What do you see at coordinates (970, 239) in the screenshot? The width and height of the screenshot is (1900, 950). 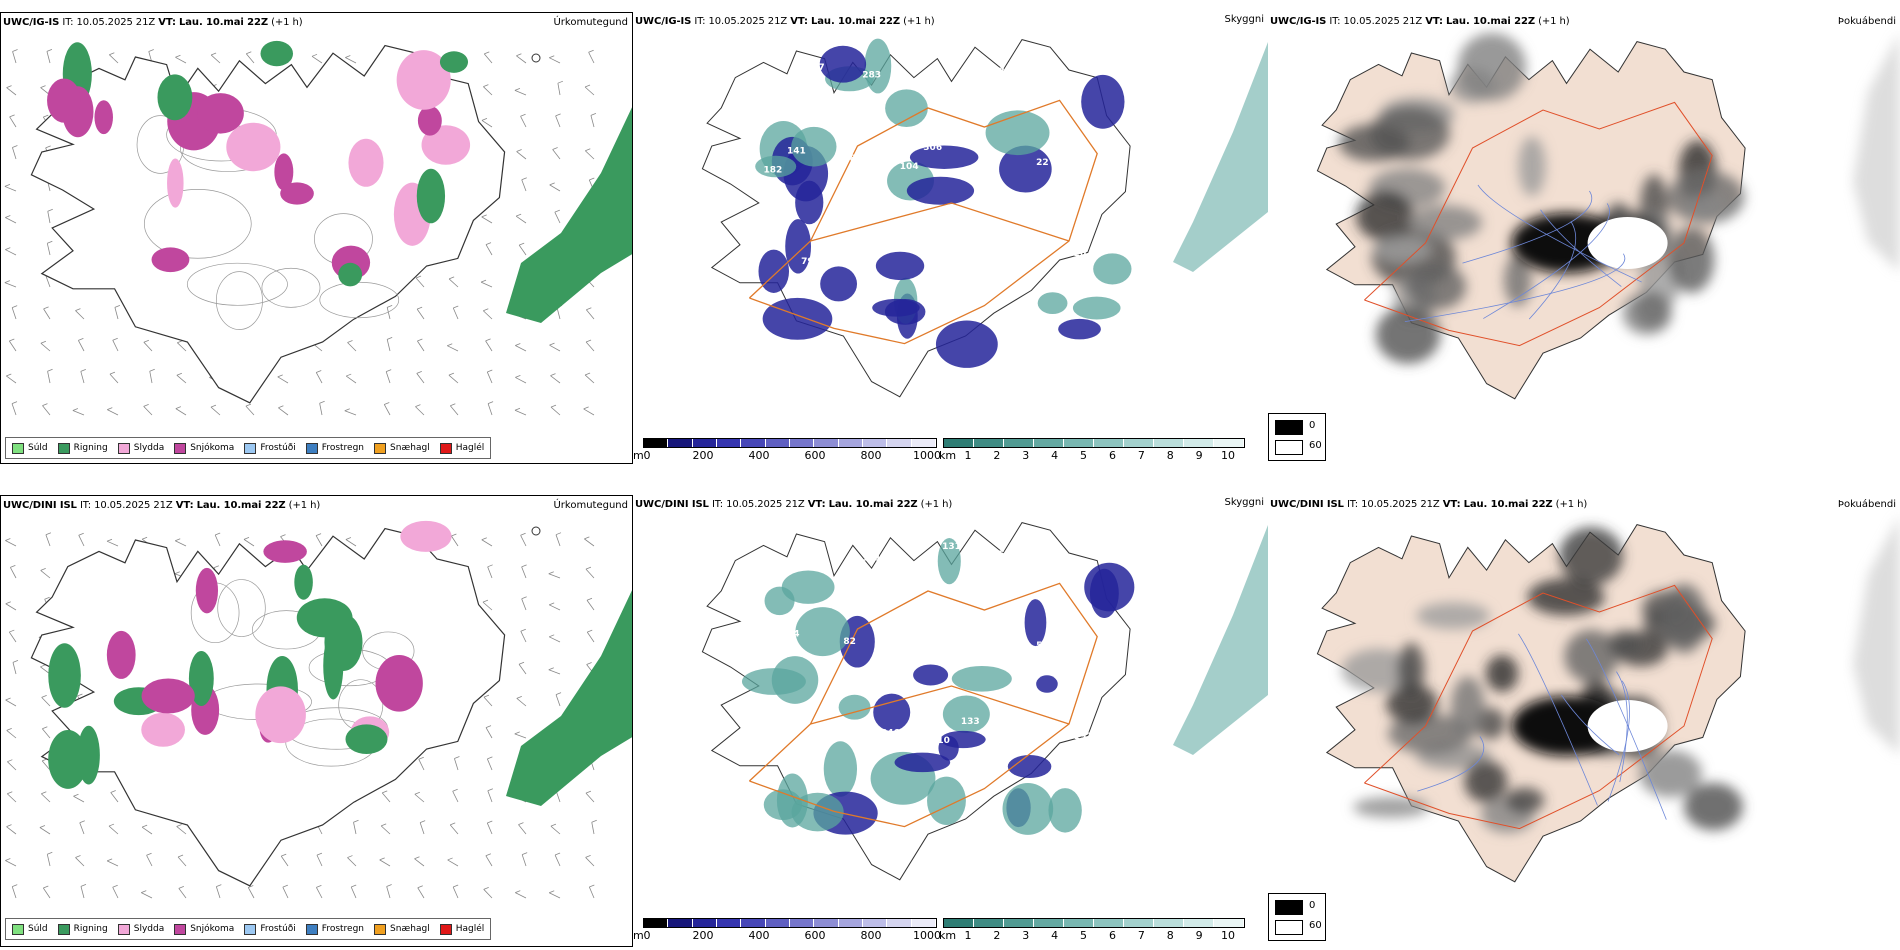 I see `cloud-base-value: 455` at bounding box center [970, 239].